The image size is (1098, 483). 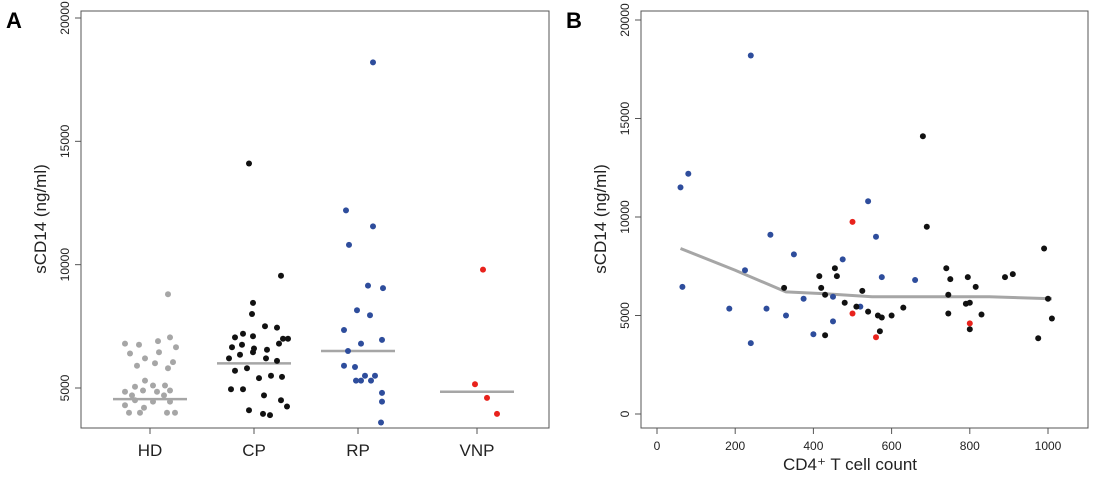 What do you see at coordinates (892, 446) in the screenshot?
I see `panel-b-x-tick-label: 600` at bounding box center [892, 446].